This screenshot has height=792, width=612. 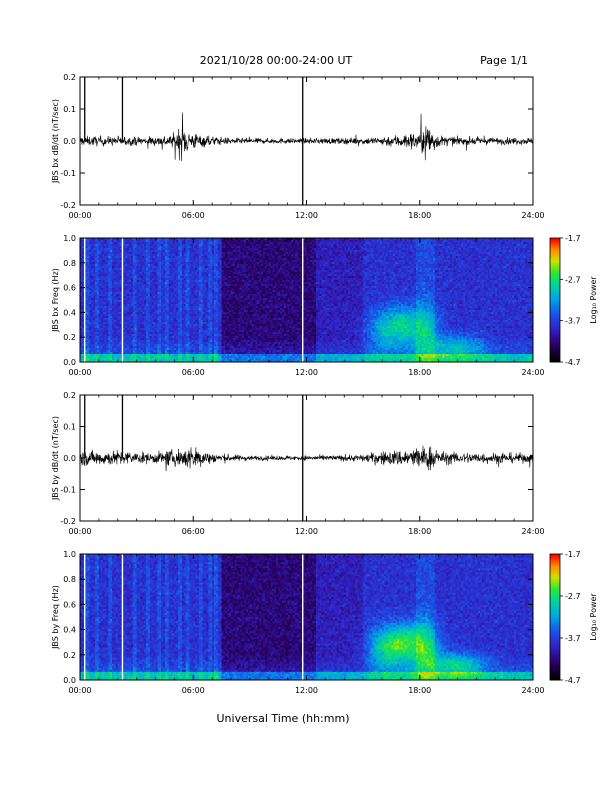 I want to click on page-label: Page 1/1, so click(x=504, y=60).